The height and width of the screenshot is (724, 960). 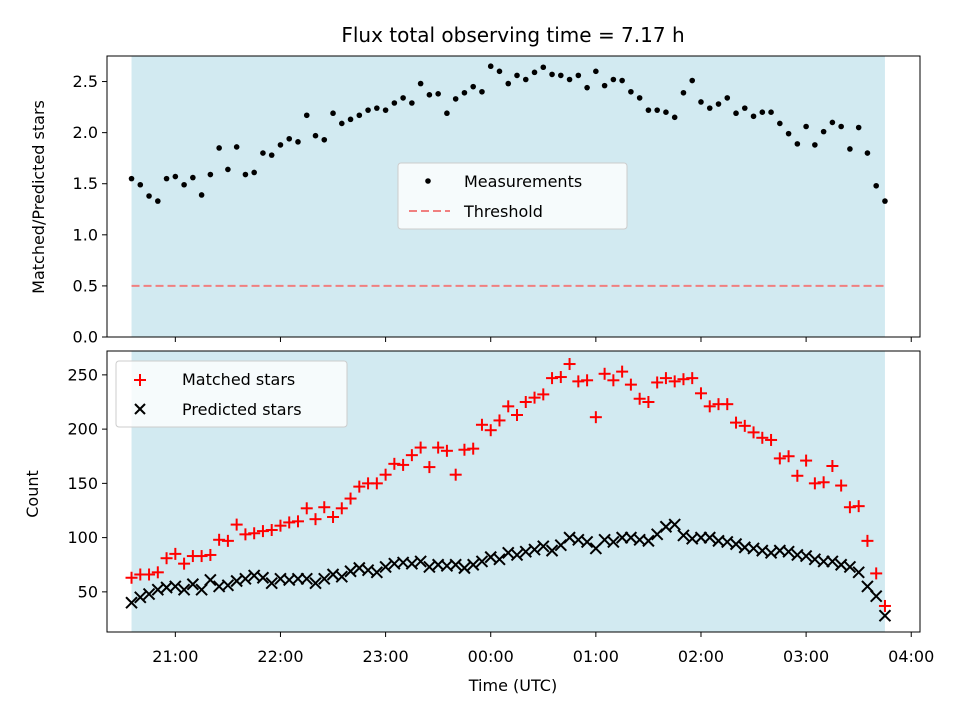 What do you see at coordinates (175, 656) in the screenshot?
I see `bottom-x-tick-label: 21:00` at bounding box center [175, 656].